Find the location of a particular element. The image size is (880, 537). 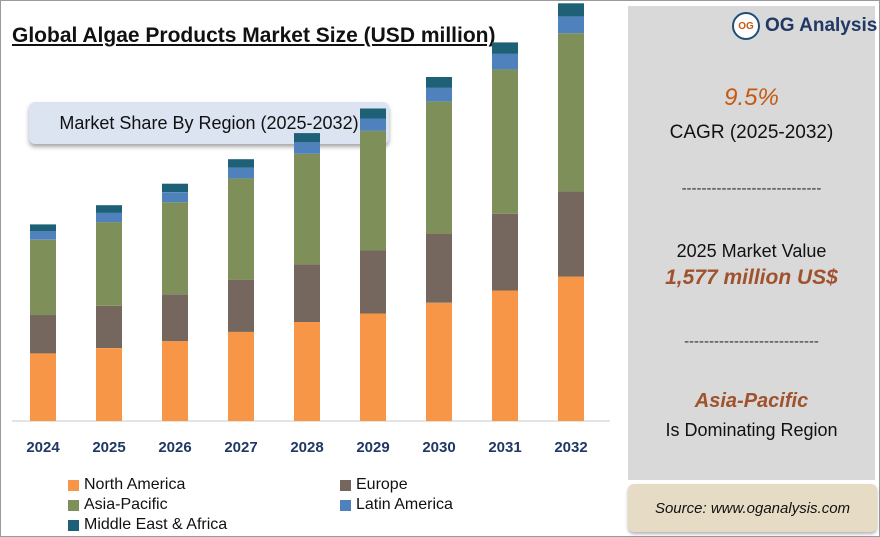

legend-label: North America is located at coordinates (135, 484).